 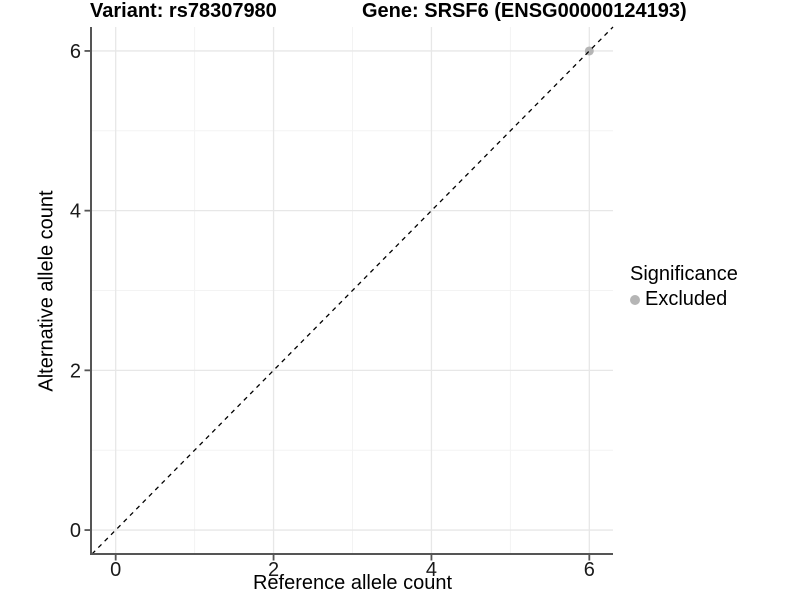 What do you see at coordinates (75, 52) in the screenshot?
I see `y-tick-label: 6` at bounding box center [75, 52].